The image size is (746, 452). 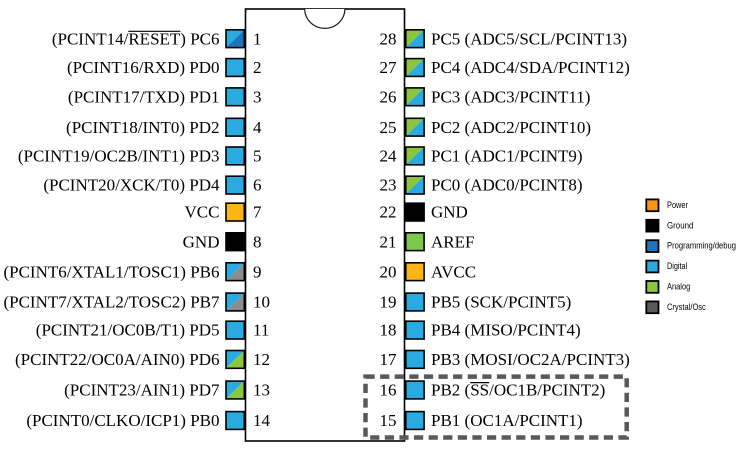 What do you see at coordinates (501, 302) in the screenshot?
I see `svg-text: PB5 (SCK/PCINT5)` at bounding box center [501, 302].